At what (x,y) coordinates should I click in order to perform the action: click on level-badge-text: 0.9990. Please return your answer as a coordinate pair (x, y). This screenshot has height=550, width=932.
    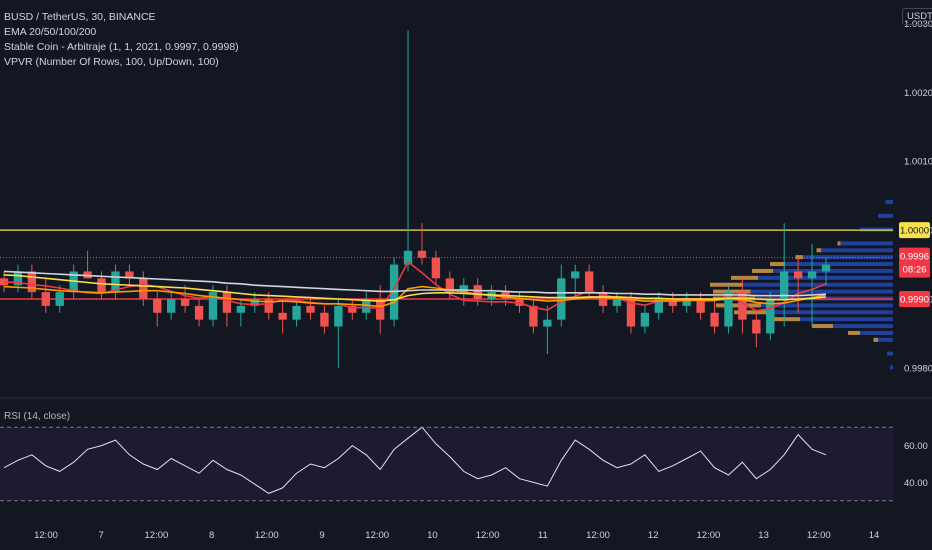
    Looking at the image, I should click on (914, 300).